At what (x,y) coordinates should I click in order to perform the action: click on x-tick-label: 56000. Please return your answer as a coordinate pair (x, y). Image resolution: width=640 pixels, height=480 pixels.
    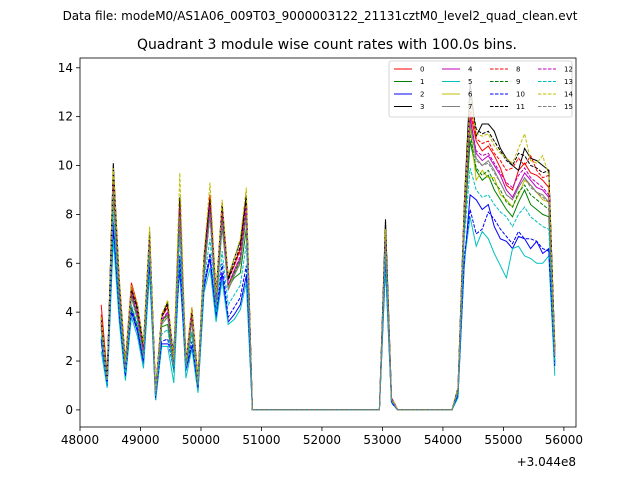
    Looking at the image, I should click on (564, 440).